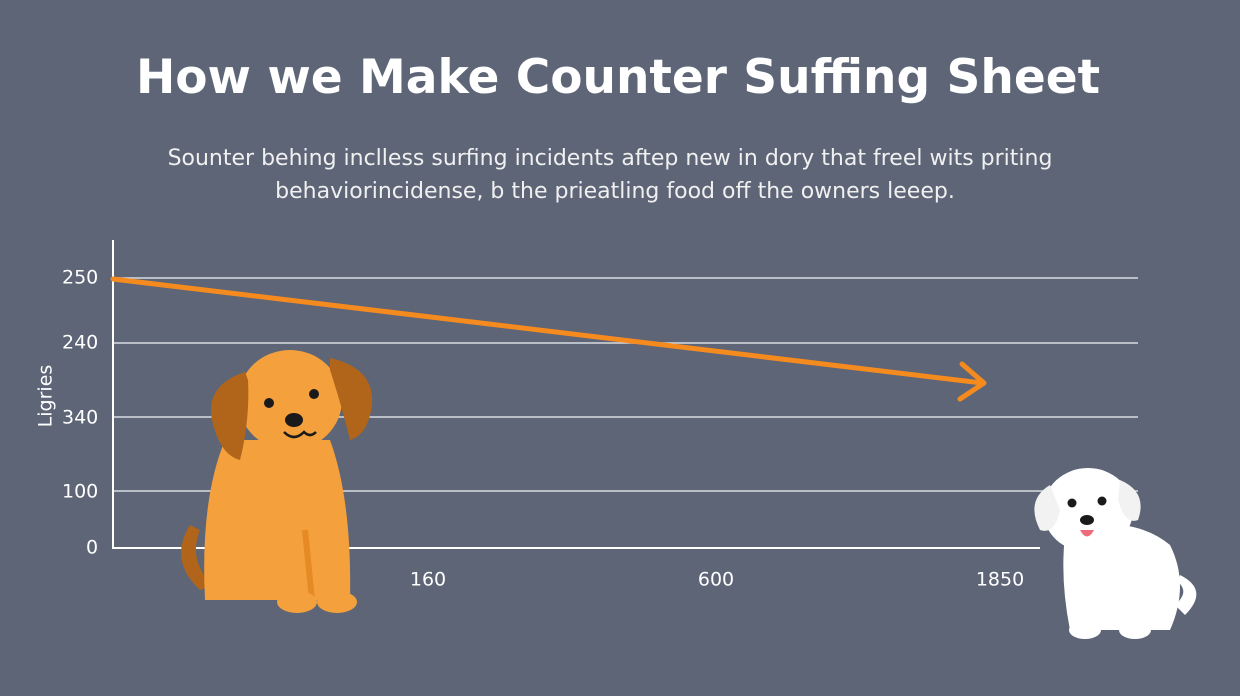  Describe the element at coordinates (1000, 580) in the screenshot. I see `x-tick-label: 1850` at that location.